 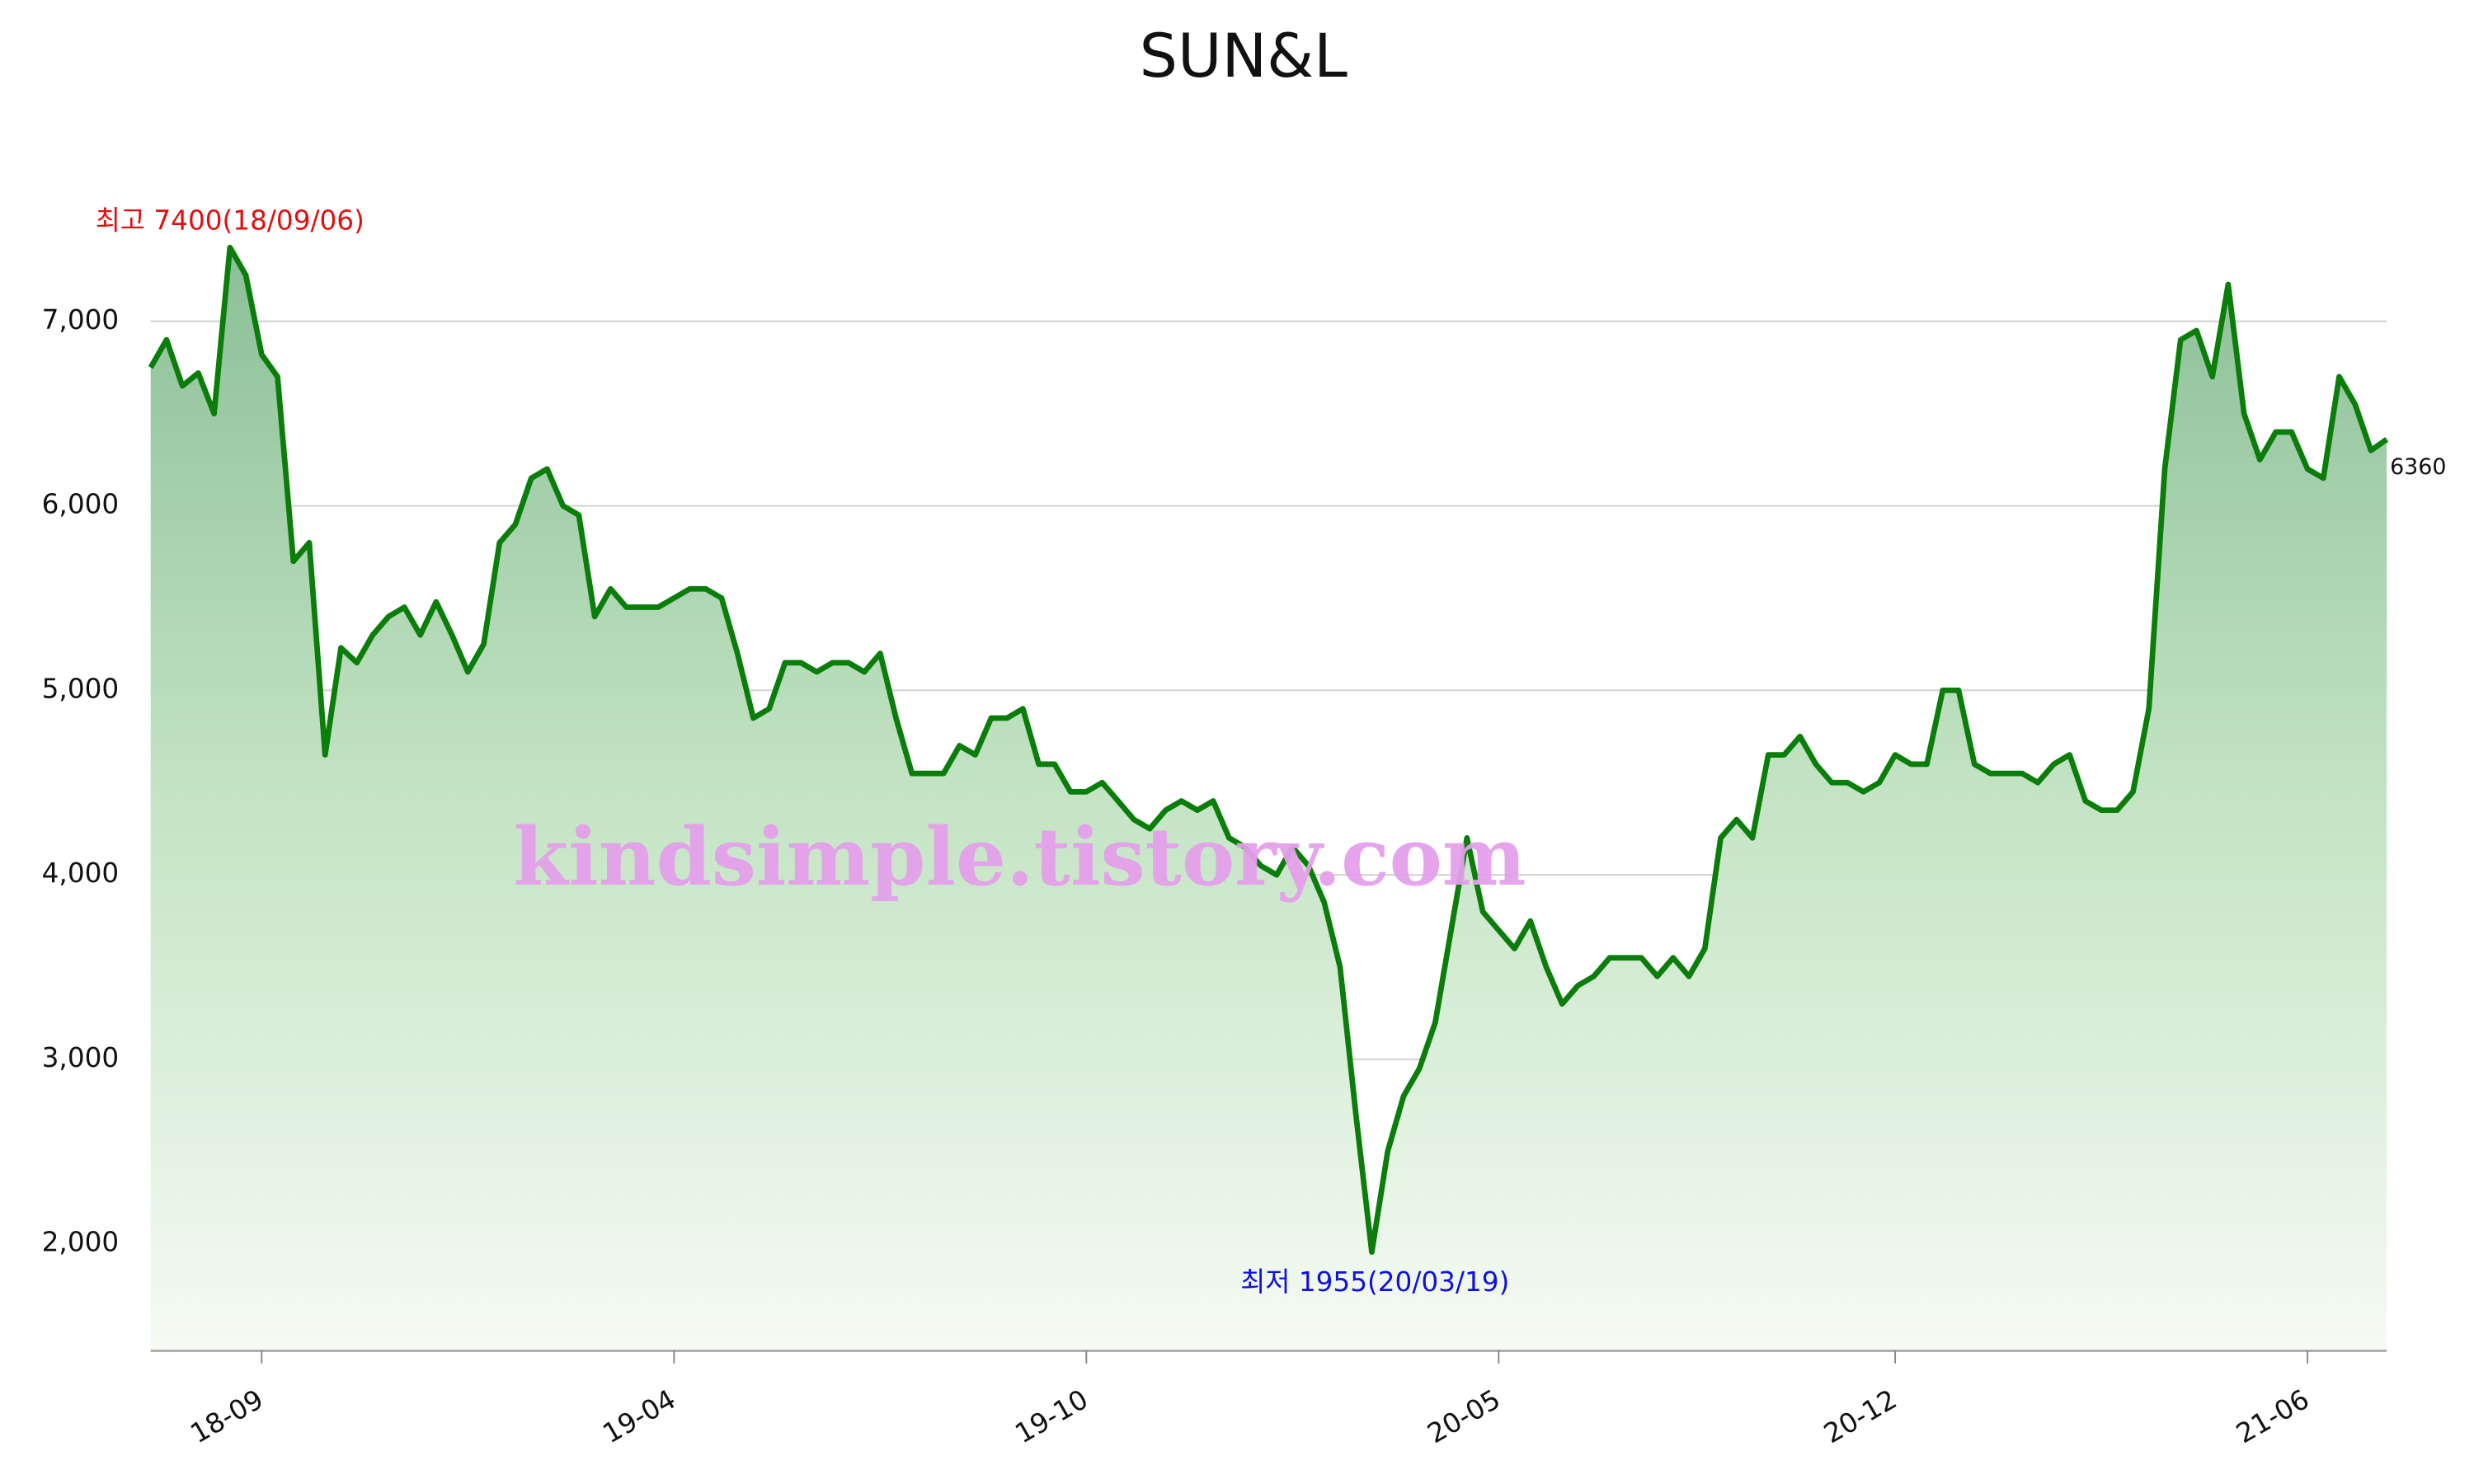 What do you see at coordinates (1052, 1416) in the screenshot?
I see `x-tick-label: 19-10` at bounding box center [1052, 1416].